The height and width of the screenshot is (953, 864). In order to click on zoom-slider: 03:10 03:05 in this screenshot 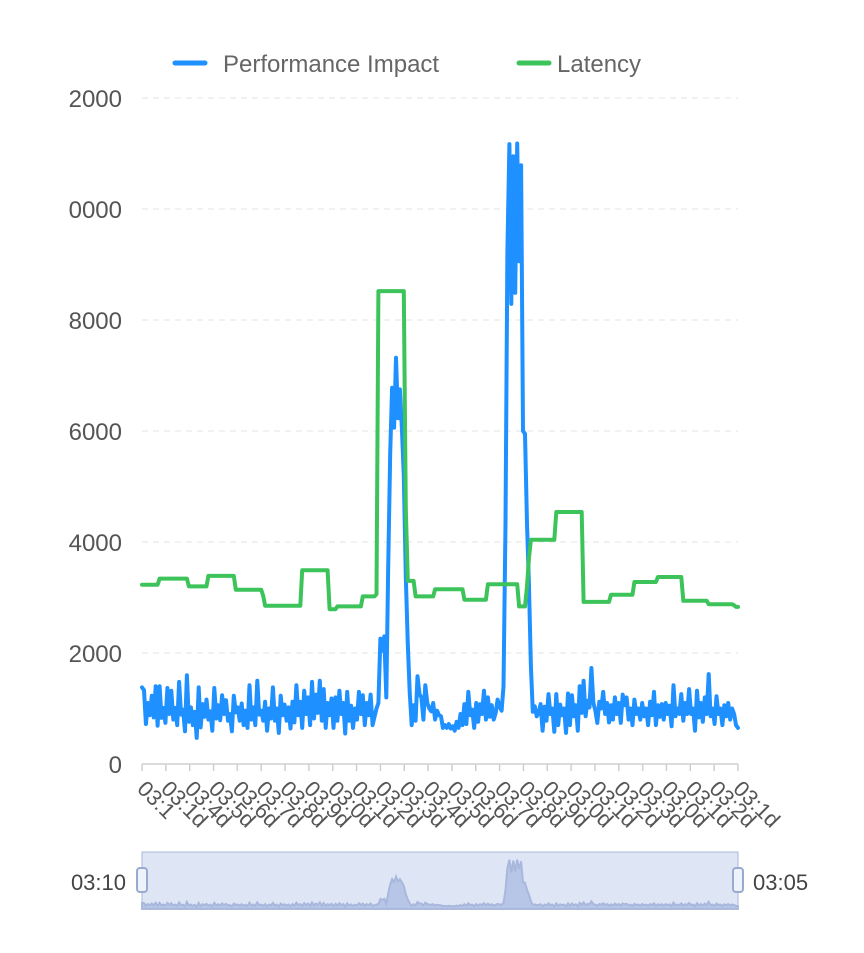, I will do `click(439, 880)`.